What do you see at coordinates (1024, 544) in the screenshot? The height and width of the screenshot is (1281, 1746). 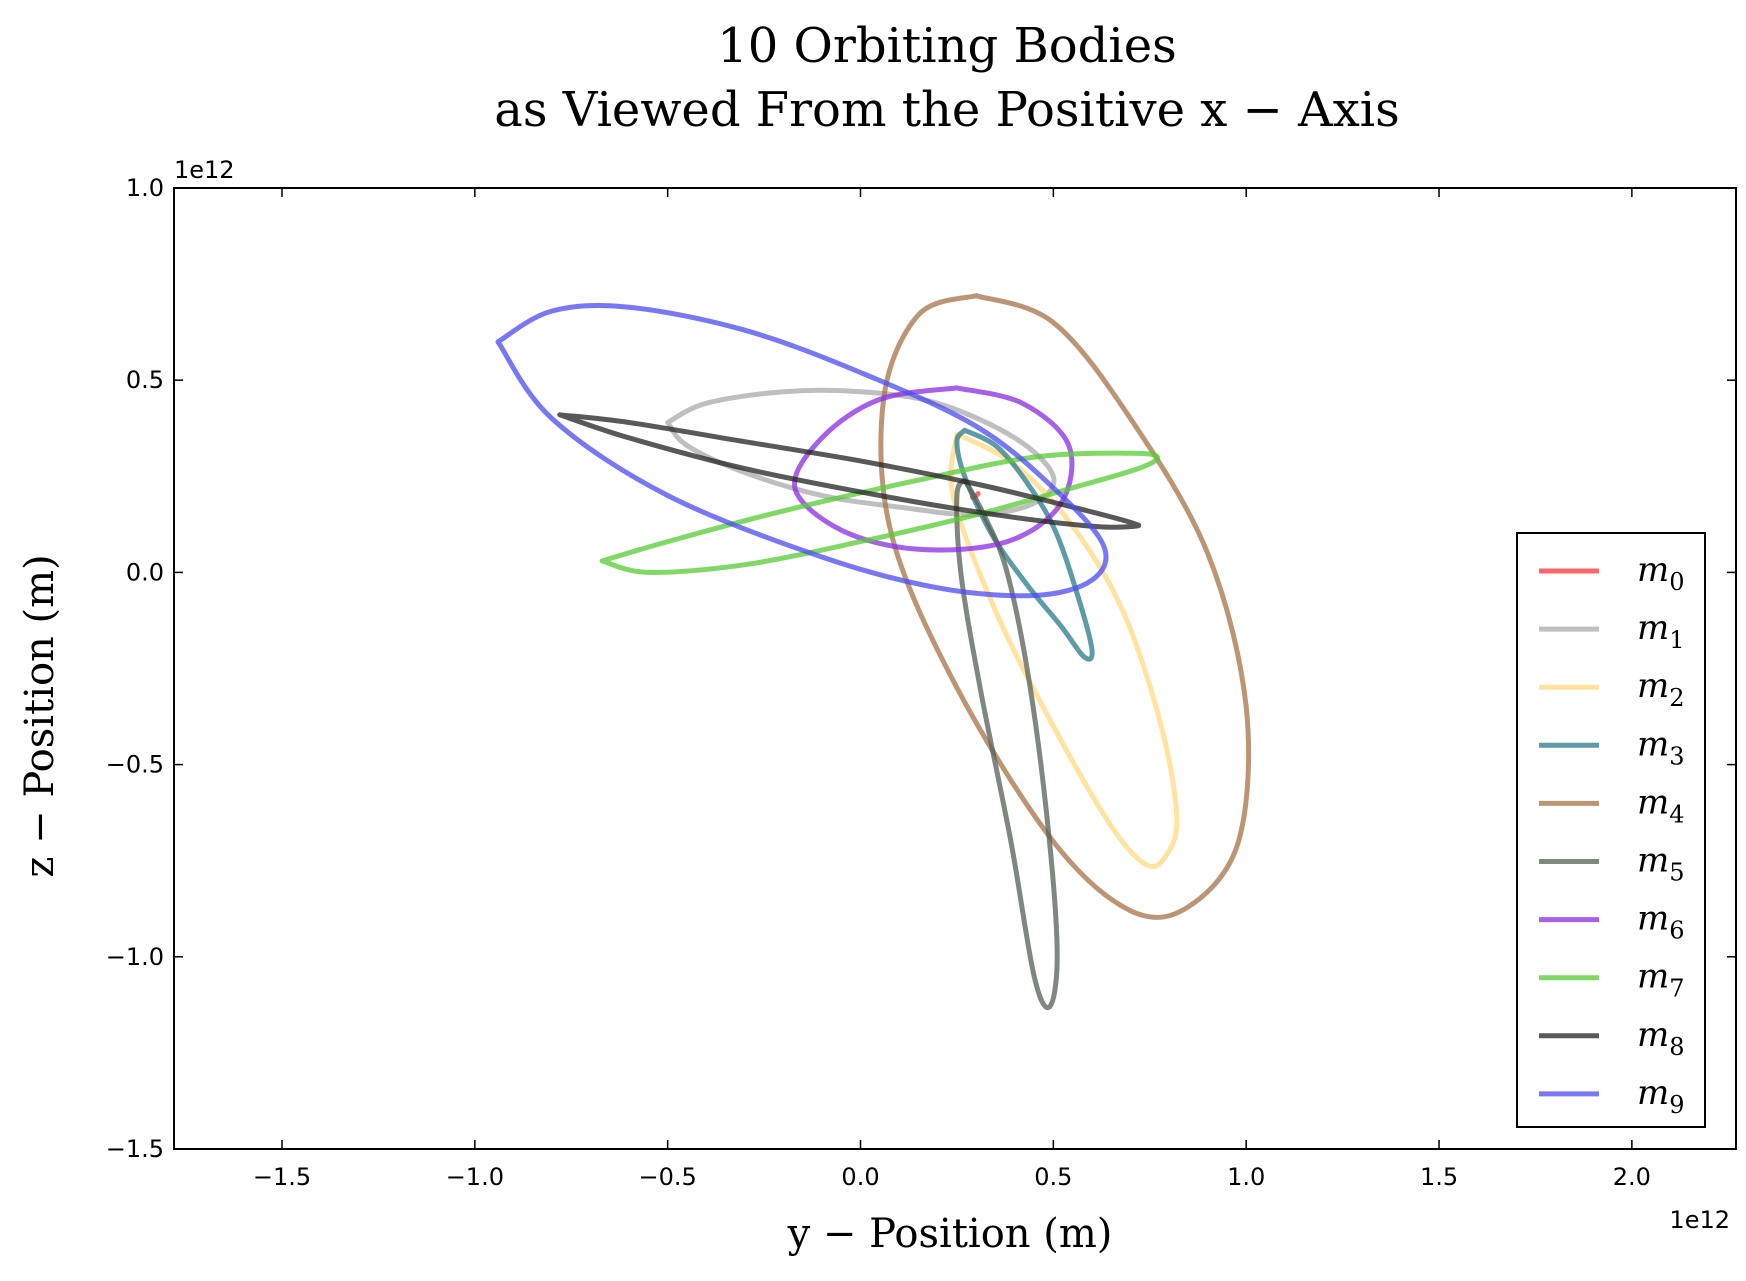 I see `series-line-m3` at bounding box center [1024, 544].